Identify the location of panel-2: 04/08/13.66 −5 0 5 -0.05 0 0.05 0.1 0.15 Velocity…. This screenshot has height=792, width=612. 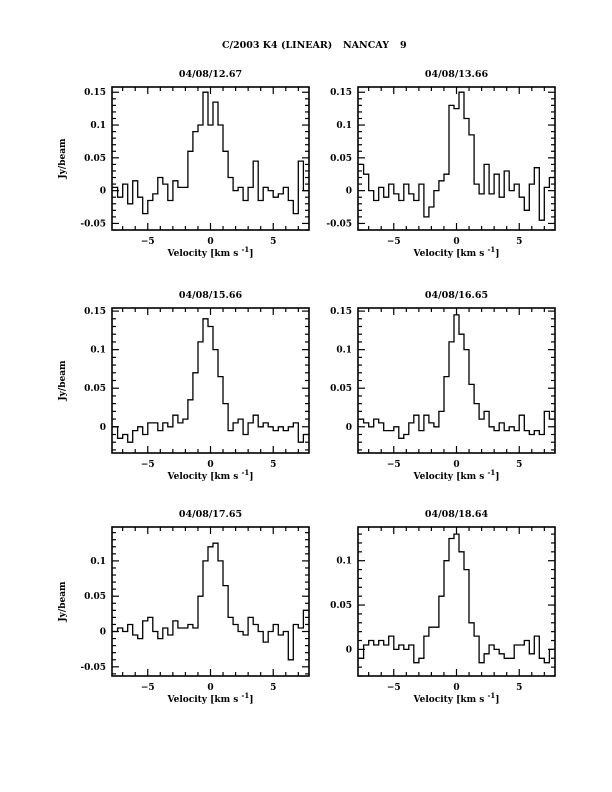
(441, 164).